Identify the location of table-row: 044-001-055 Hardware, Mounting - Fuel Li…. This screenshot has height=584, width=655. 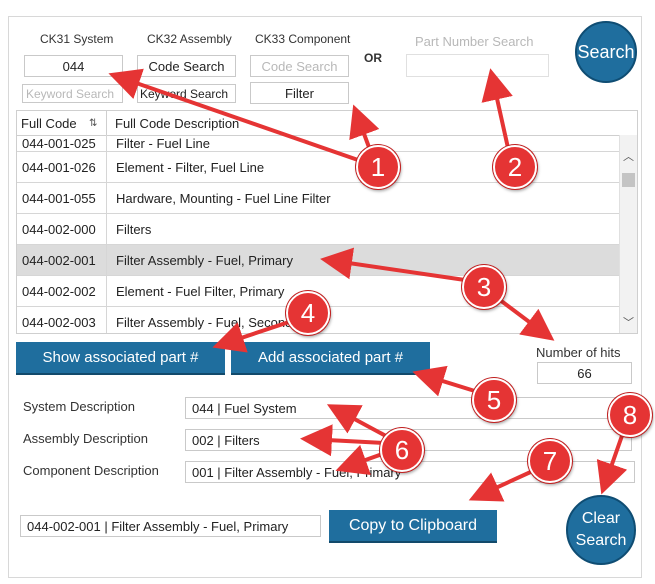
(318, 198).